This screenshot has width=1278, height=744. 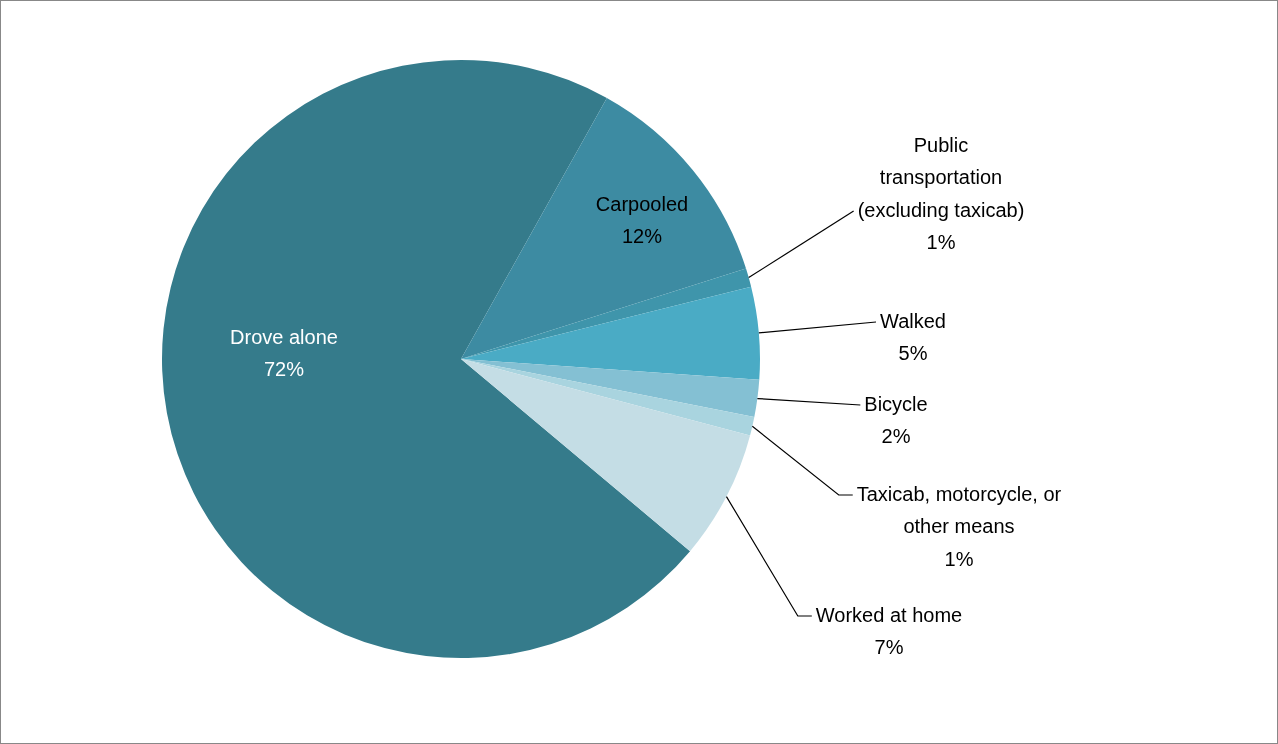 I want to click on slice-label: Worked at home, so click(x=889, y=614).